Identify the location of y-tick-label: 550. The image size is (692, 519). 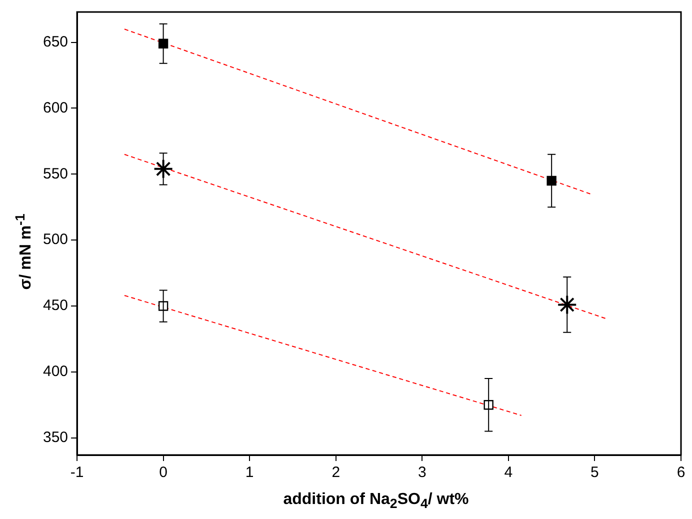
(55, 173).